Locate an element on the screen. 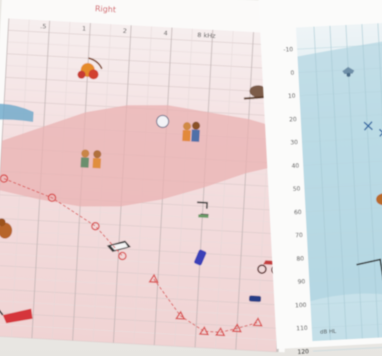 This screenshot has width=382, height=356. db-tick-label: 90 is located at coordinates (301, 282).